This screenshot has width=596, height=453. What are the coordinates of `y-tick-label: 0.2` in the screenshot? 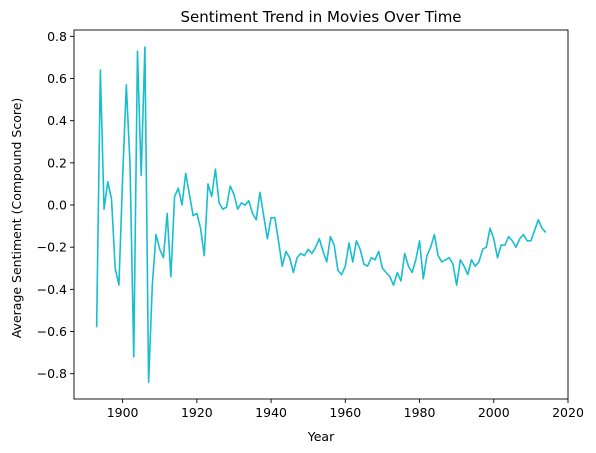 It's located at (57, 162).